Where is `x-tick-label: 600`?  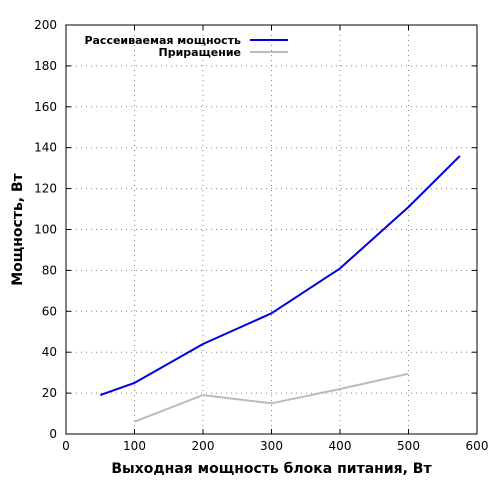
x-tick-label: 600 is located at coordinates (477, 446).